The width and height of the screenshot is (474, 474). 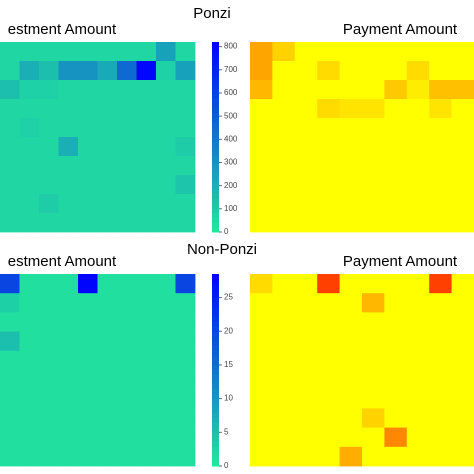 I want to click on row-title: Non-Ponzi, so click(x=222, y=249).